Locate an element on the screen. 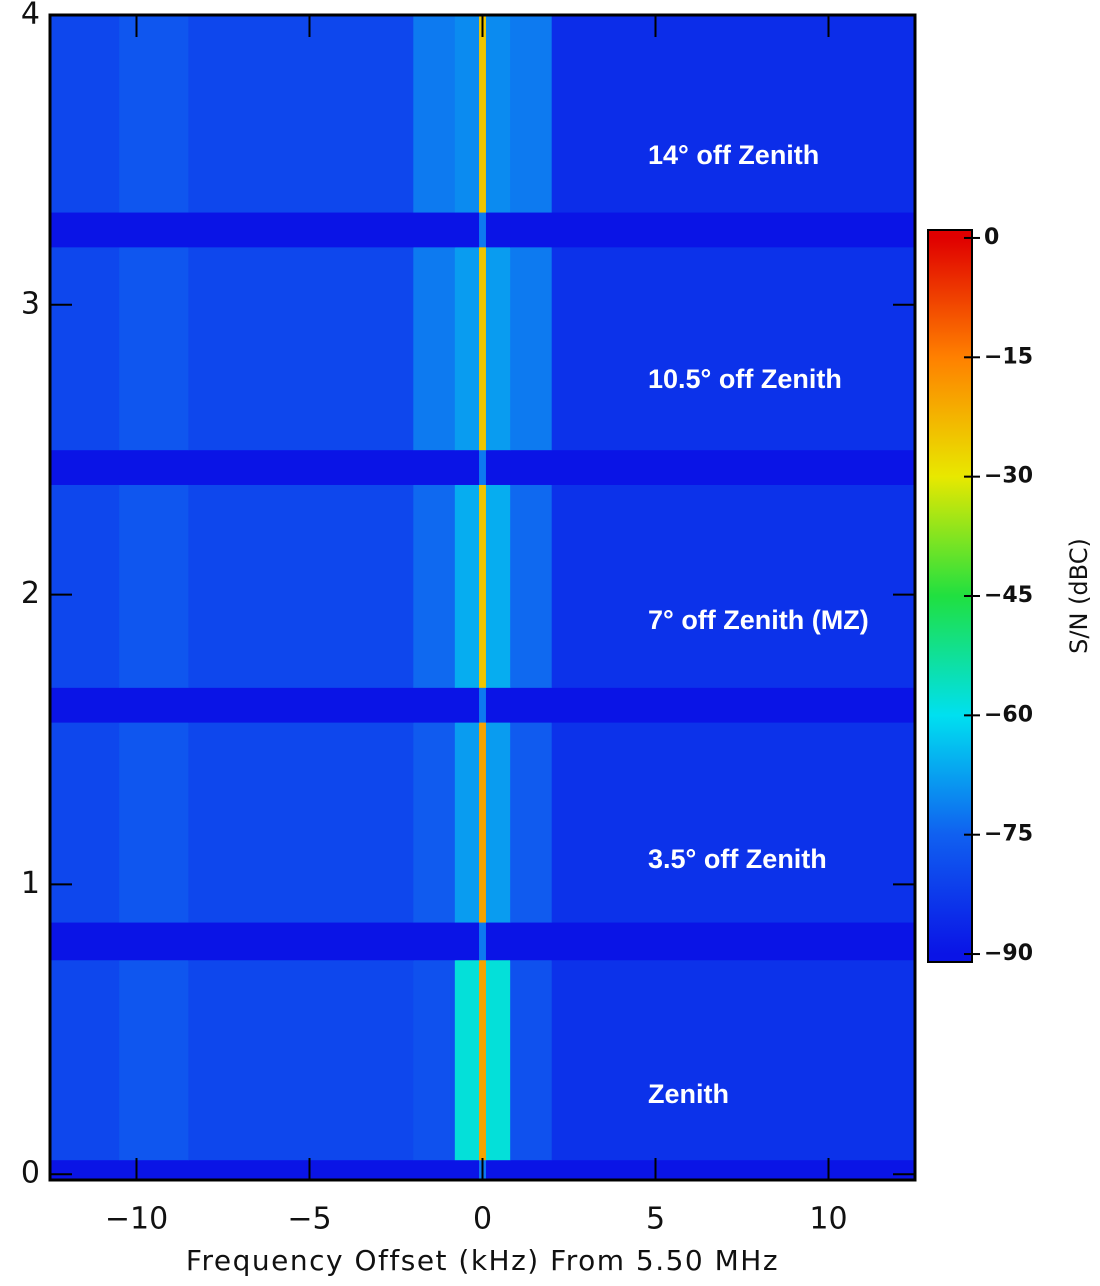  colorbar-label: S/N (dBC) is located at coordinates (1079, 596).